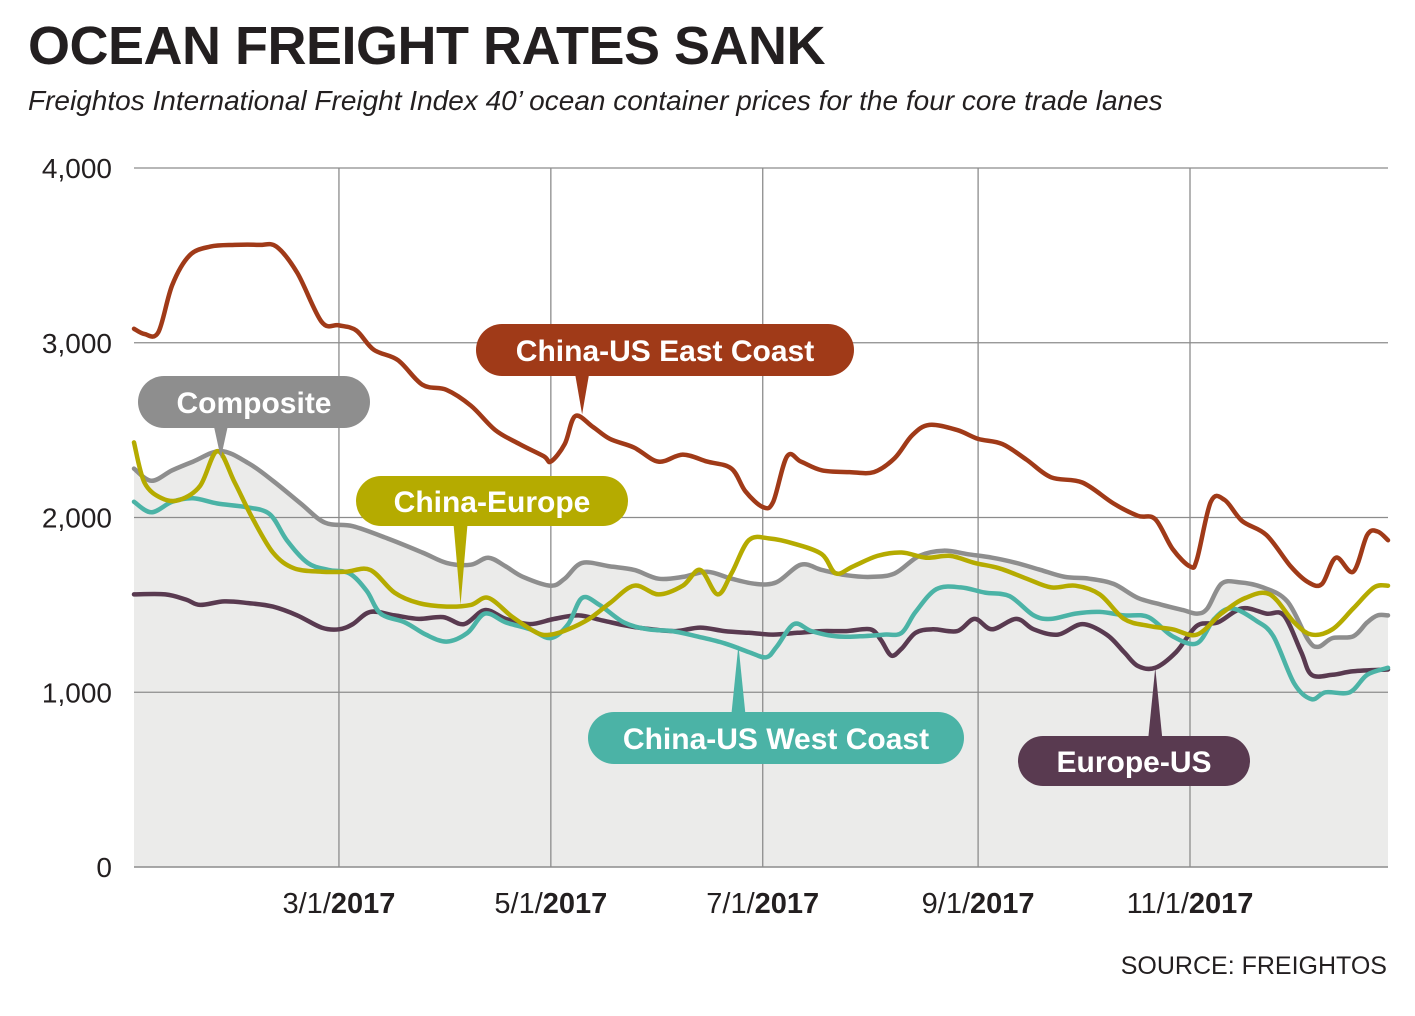 The width and height of the screenshot is (1415, 1016). Describe the element at coordinates (776, 739) in the screenshot. I see `svg-text: China-US West Coast` at that location.